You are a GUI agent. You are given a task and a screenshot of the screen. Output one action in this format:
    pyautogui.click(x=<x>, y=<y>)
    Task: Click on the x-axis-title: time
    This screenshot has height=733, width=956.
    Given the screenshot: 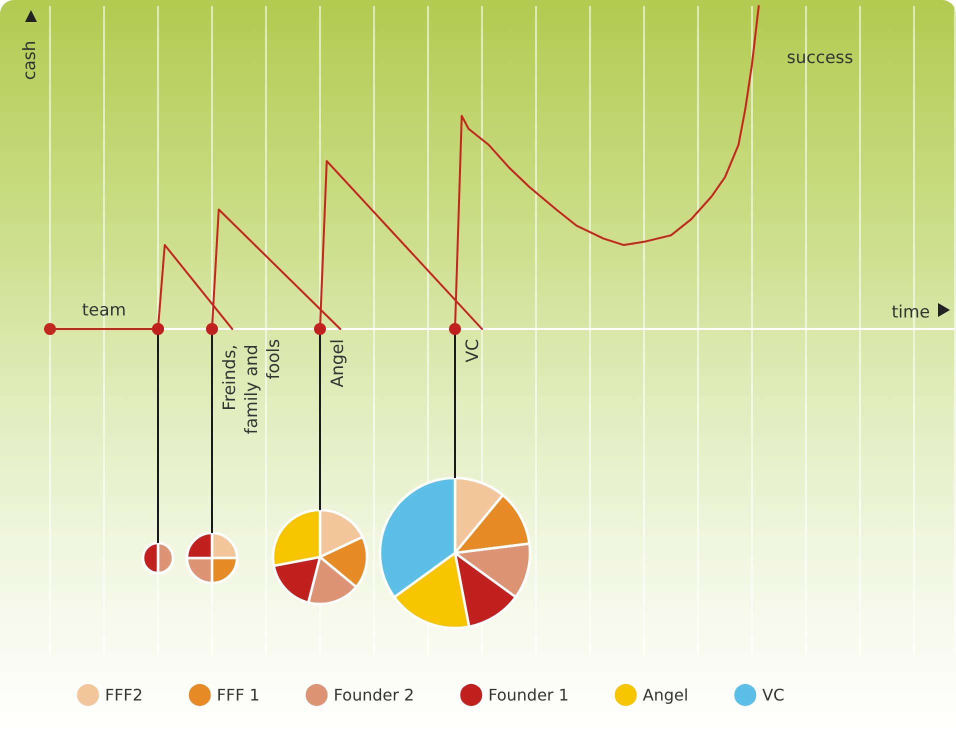 What is the action you would take?
    pyautogui.click(x=911, y=312)
    